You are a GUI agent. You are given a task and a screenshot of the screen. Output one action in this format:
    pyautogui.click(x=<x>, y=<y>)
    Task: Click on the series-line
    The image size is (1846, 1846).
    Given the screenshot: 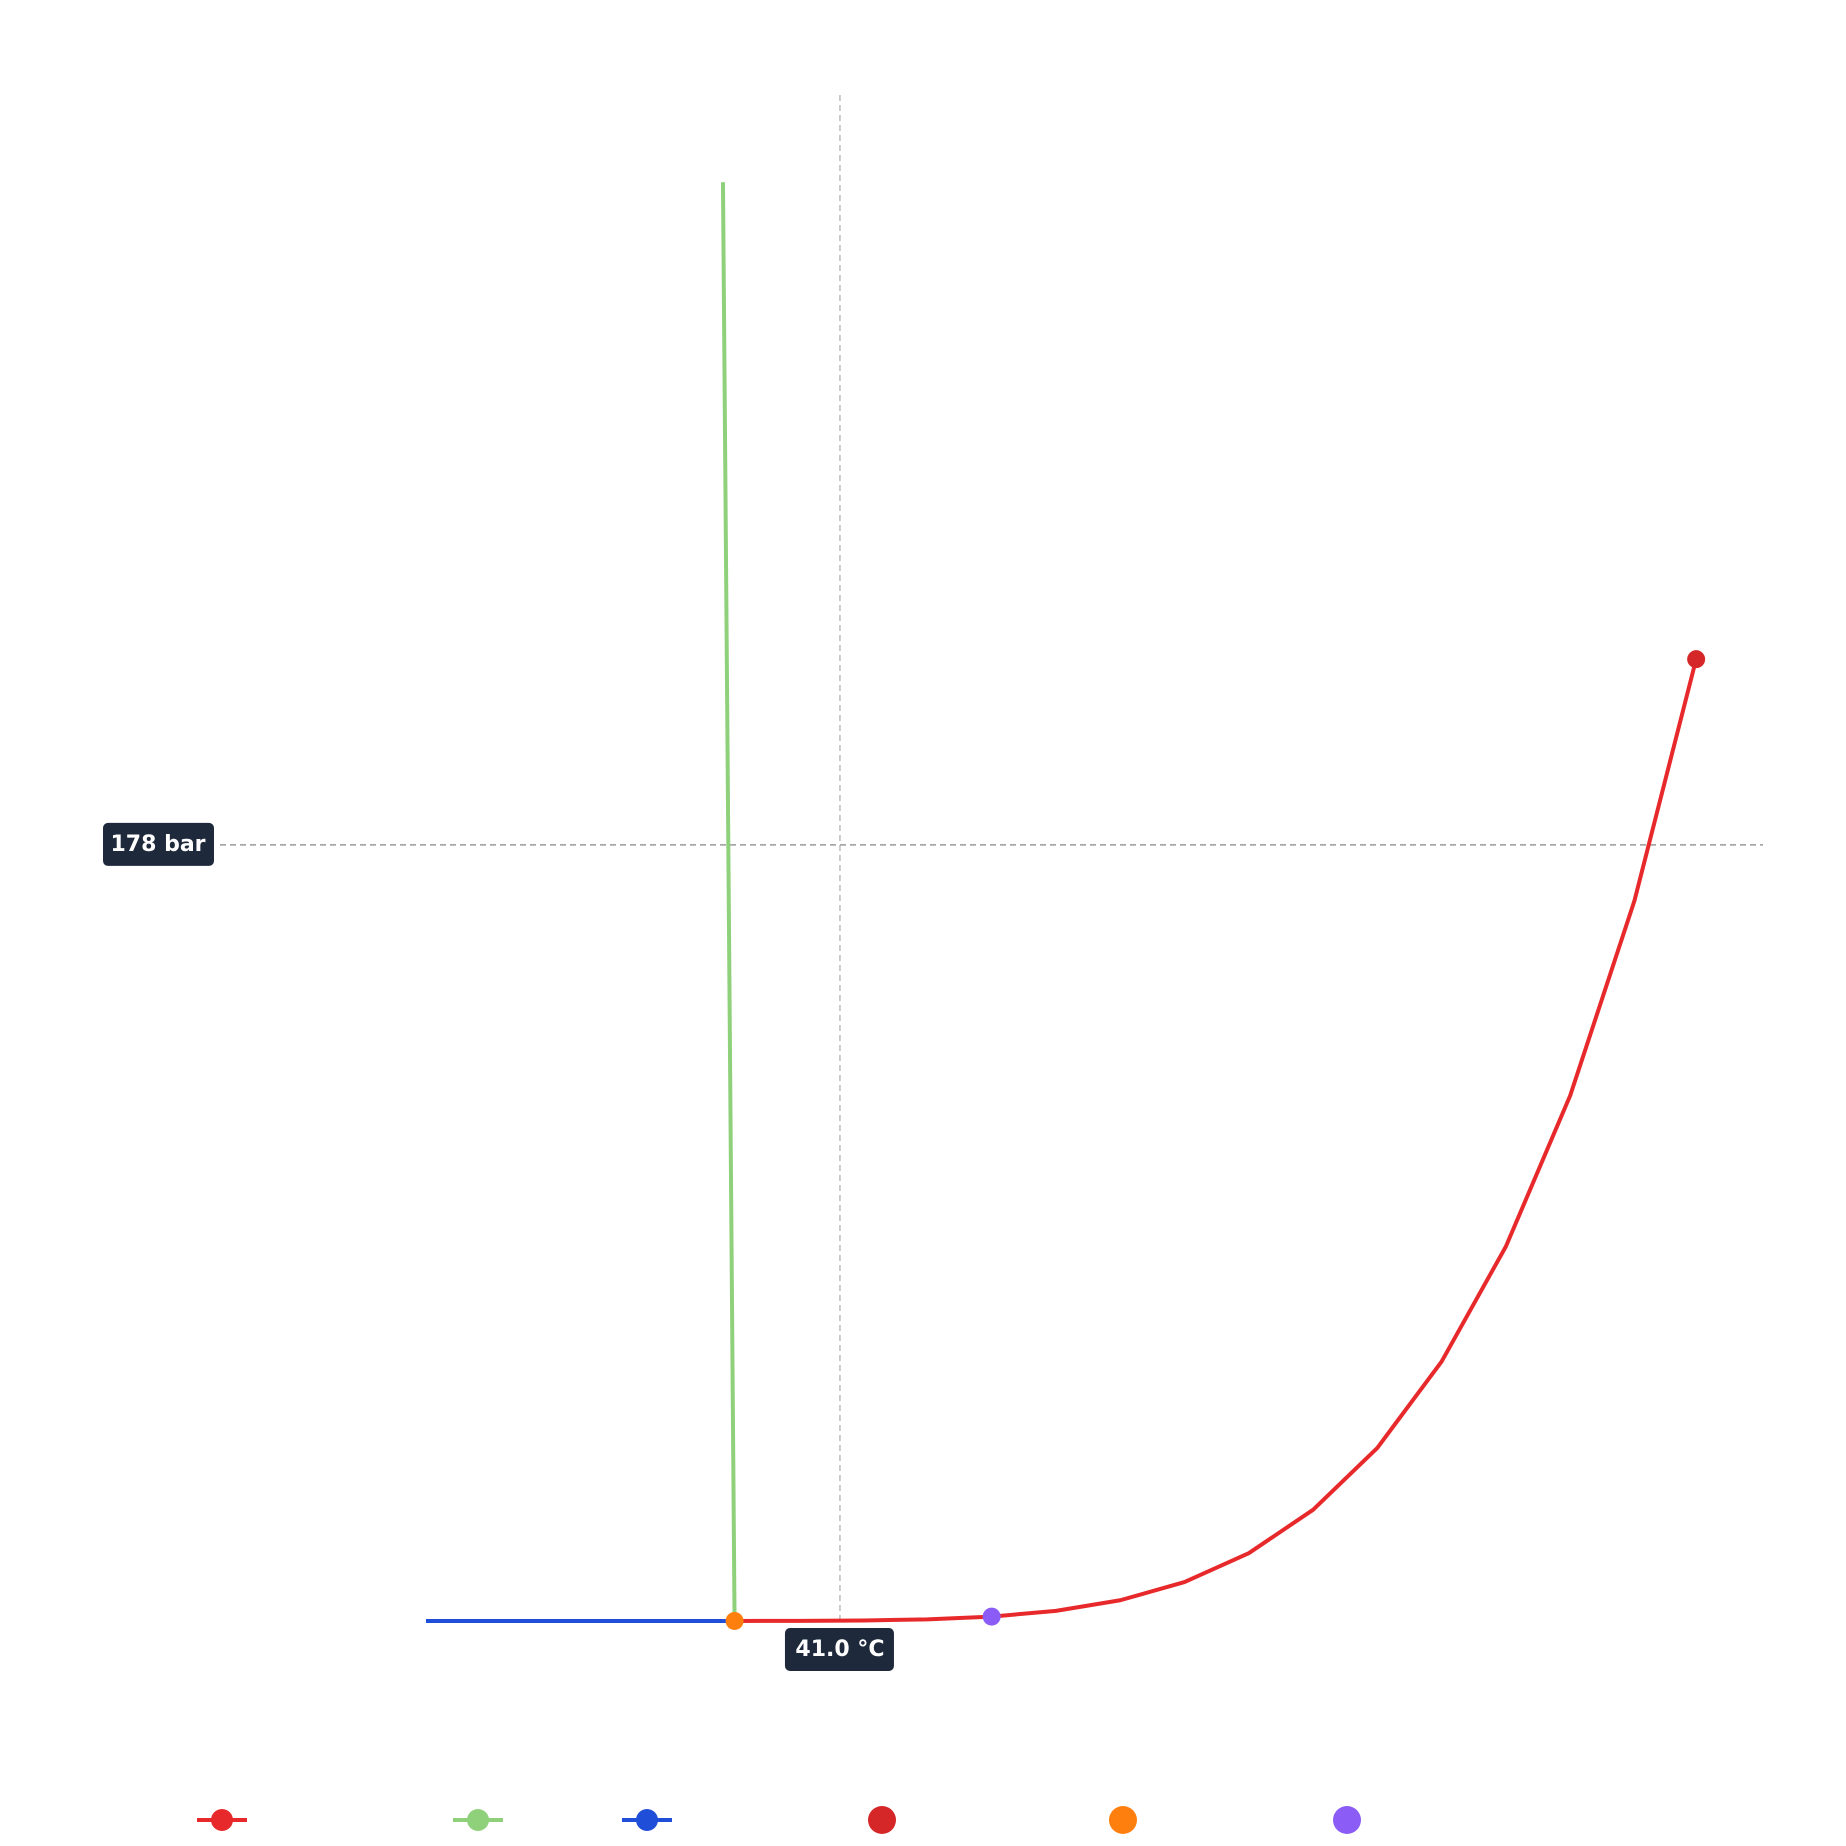 What is the action you would take?
    pyautogui.click(x=728, y=901)
    